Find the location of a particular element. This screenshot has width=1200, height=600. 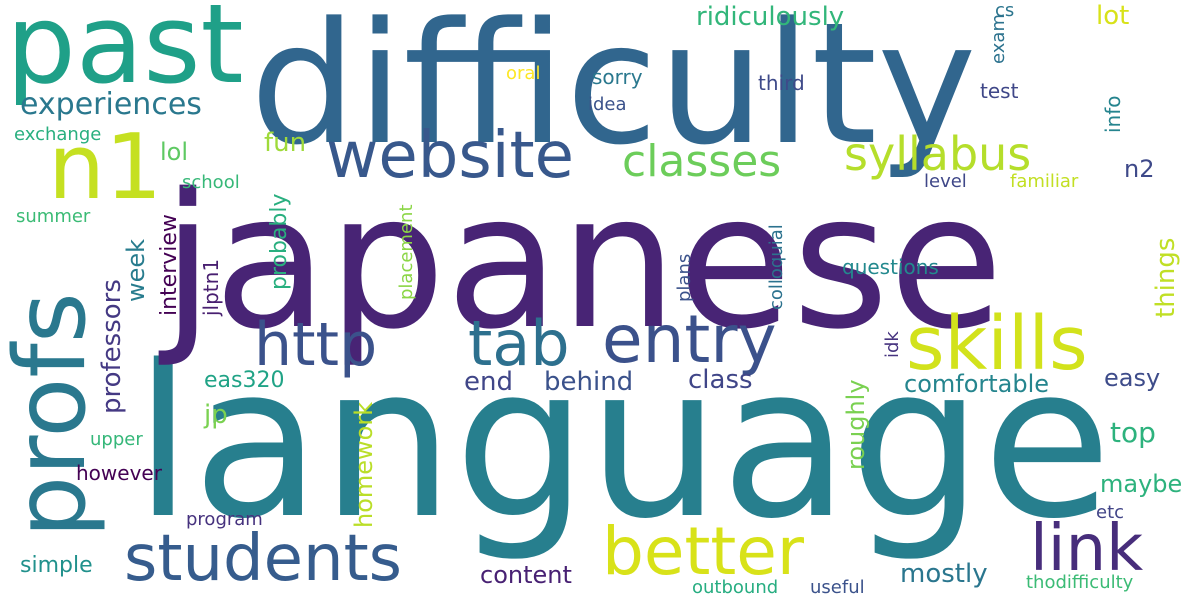

word-experiences: experiences is located at coordinates (111, 104).